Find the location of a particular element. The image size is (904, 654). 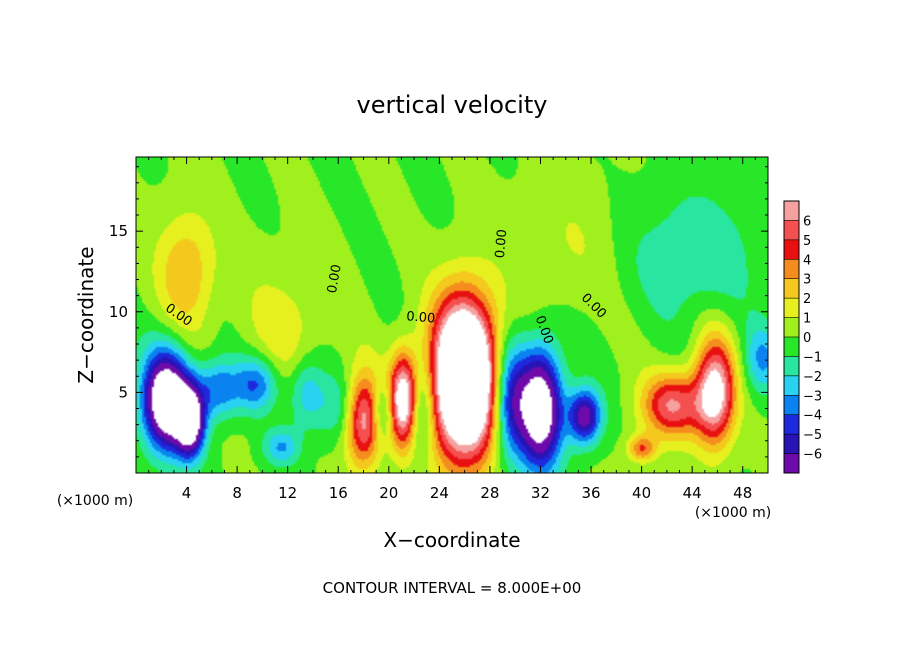

colorbar-label: −1 is located at coordinates (812, 357).